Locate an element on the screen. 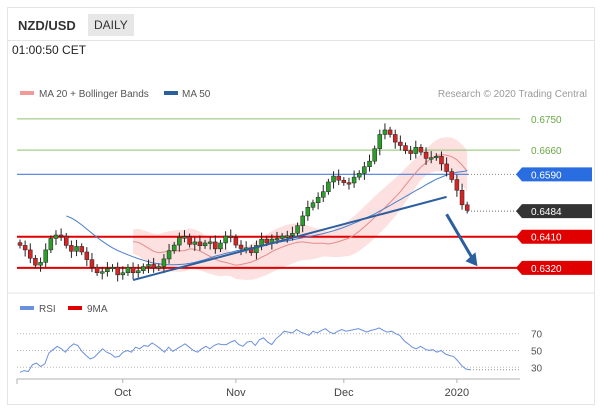 Image resolution: width=602 pixels, height=412 pixels. timestamp: 01:00:50 CET is located at coordinates (49, 50).